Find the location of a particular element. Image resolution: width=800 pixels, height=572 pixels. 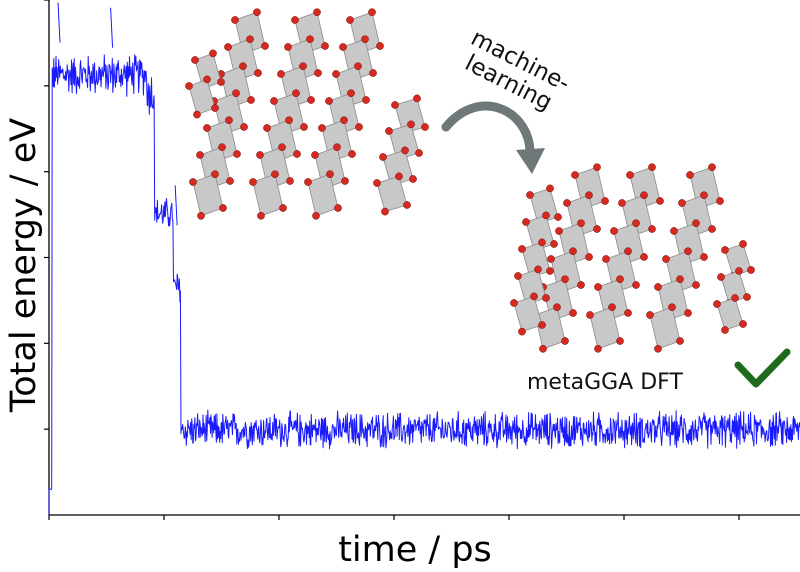

crystal-structure-after is located at coordinates (632, 258).